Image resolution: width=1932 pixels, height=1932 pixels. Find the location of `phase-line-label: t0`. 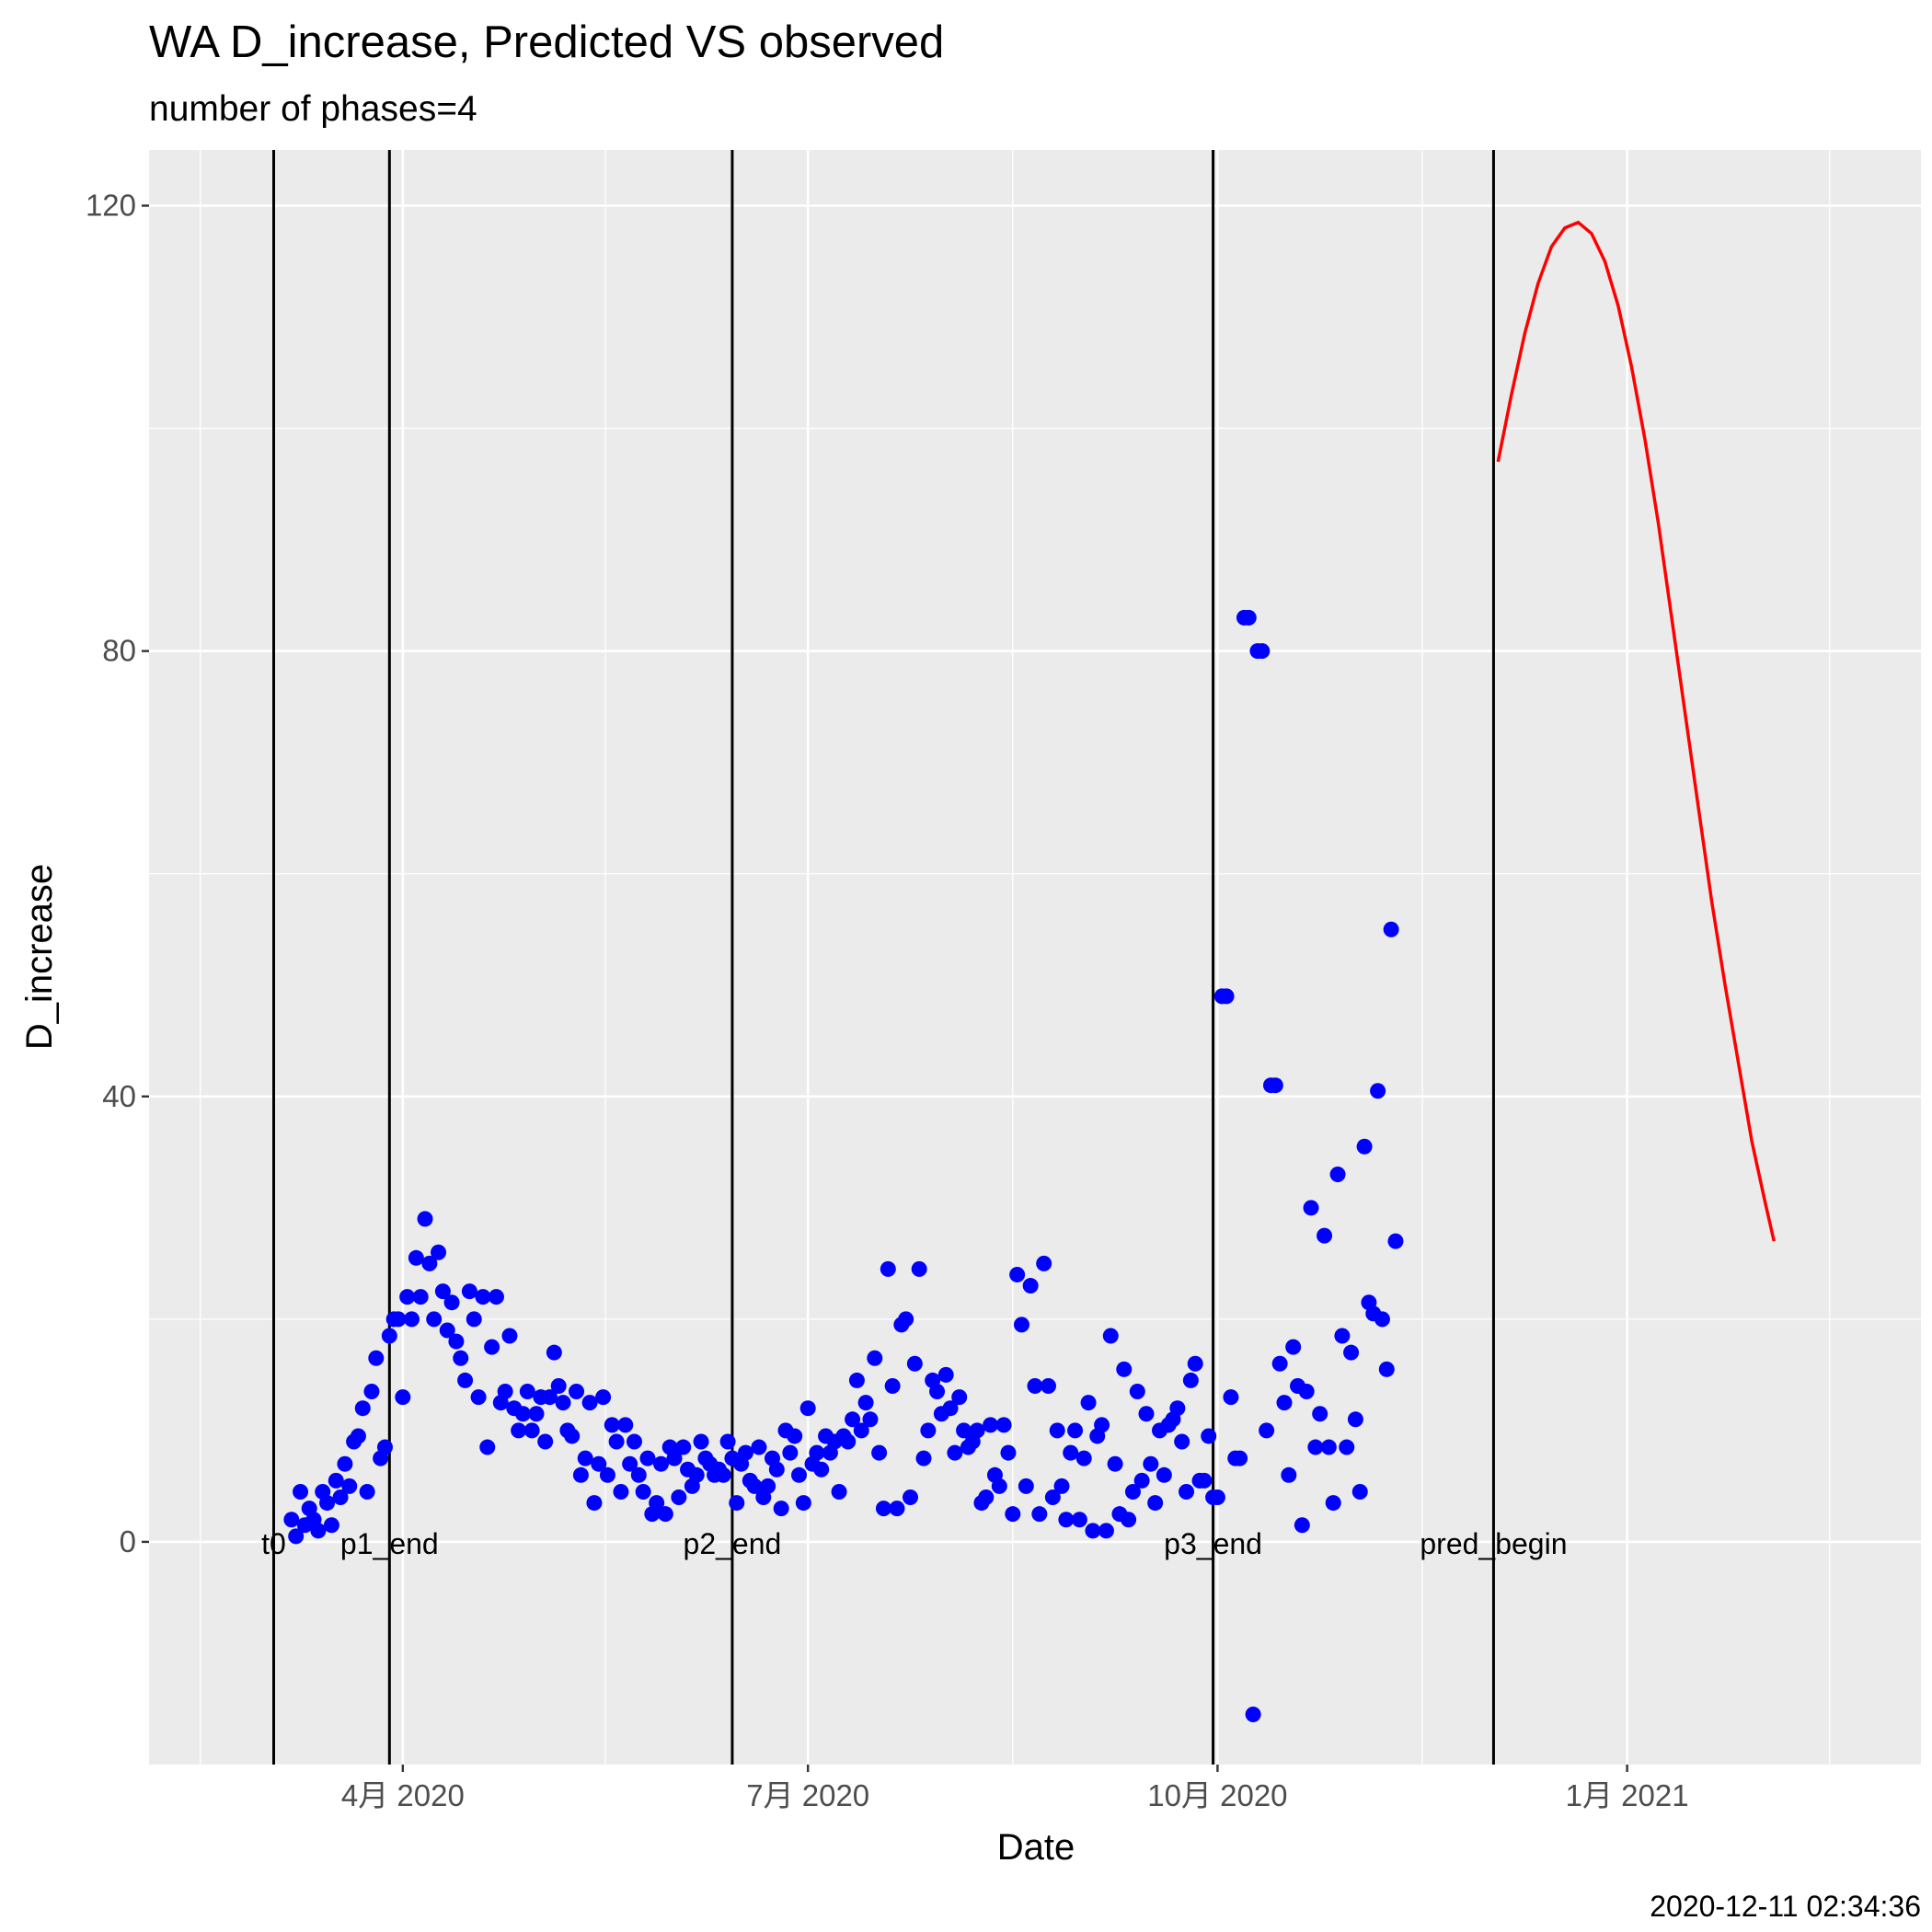

phase-line-label: t0 is located at coordinates (273, 1543).